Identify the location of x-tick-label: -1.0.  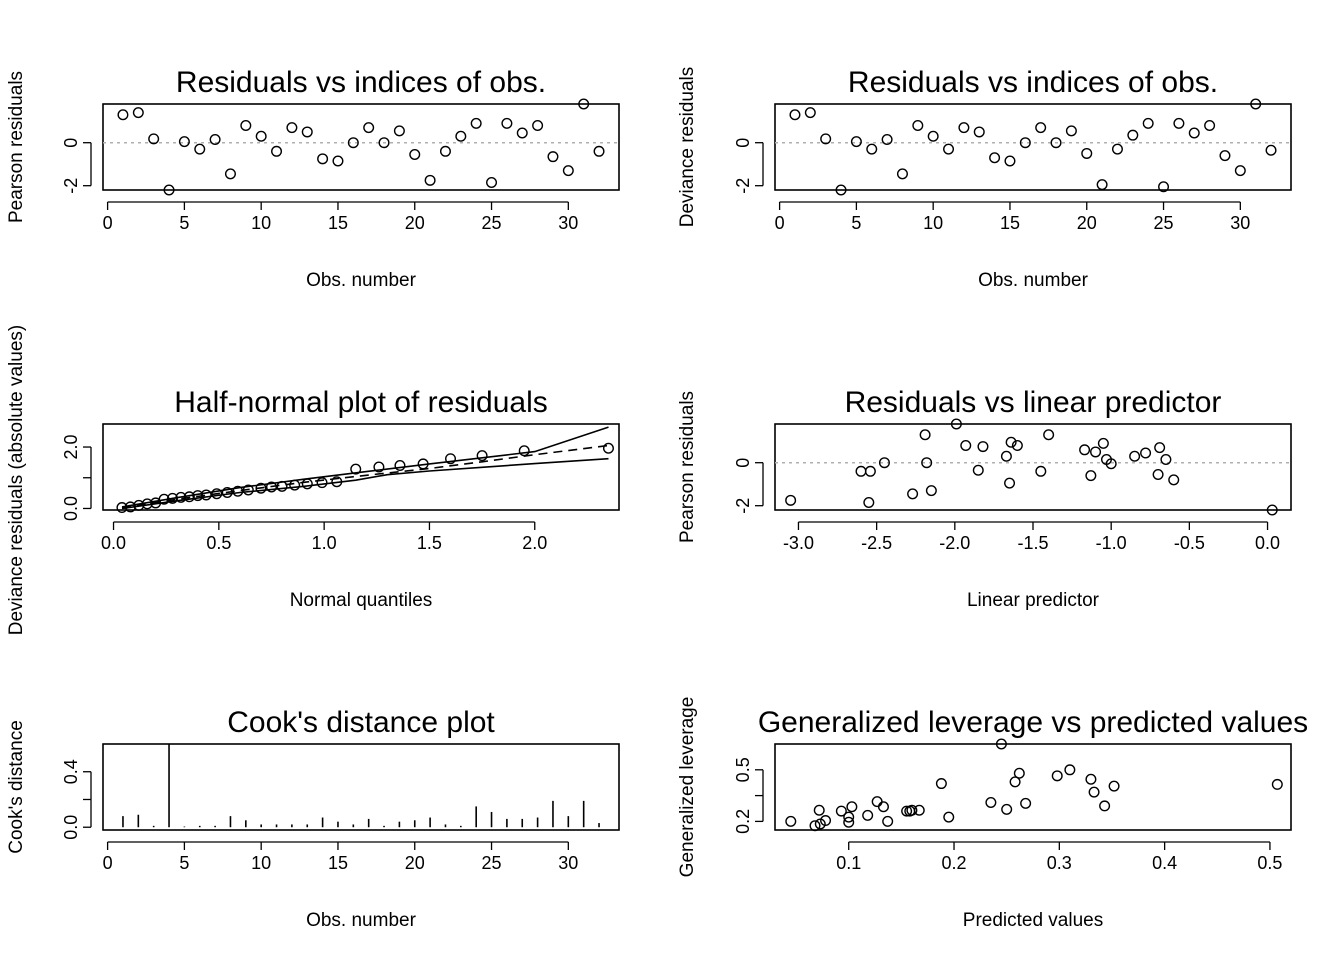
(1111, 543).